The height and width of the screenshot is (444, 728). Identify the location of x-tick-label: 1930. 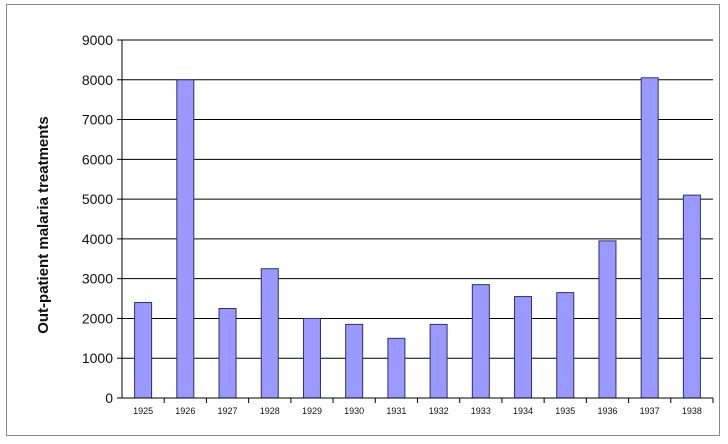
(354, 411).